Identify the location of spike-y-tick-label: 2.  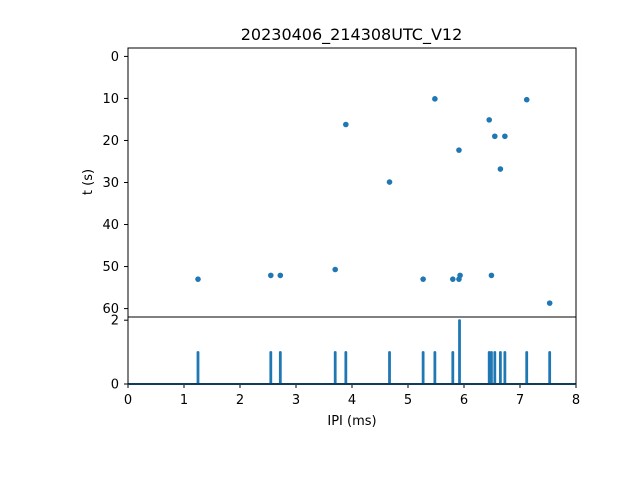
(115, 321).